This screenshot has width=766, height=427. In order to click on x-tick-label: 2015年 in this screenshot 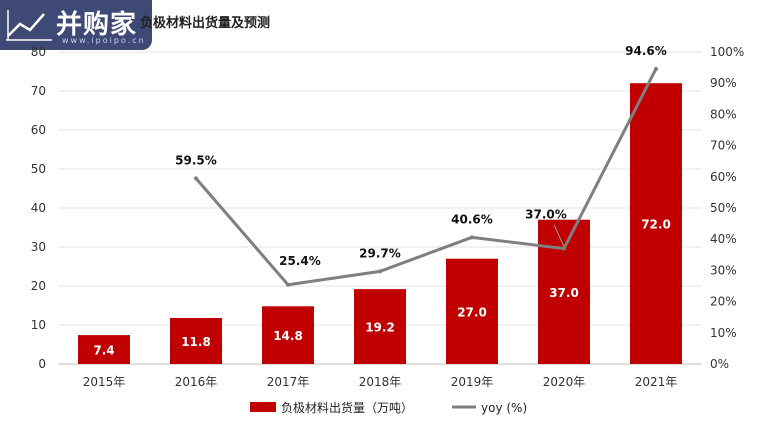, I will do `click(104, 382)`.